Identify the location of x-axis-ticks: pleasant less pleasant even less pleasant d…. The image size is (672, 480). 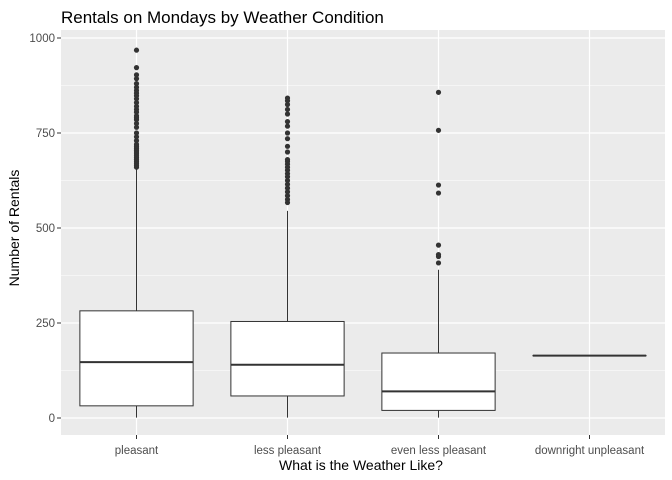
(380, 446).